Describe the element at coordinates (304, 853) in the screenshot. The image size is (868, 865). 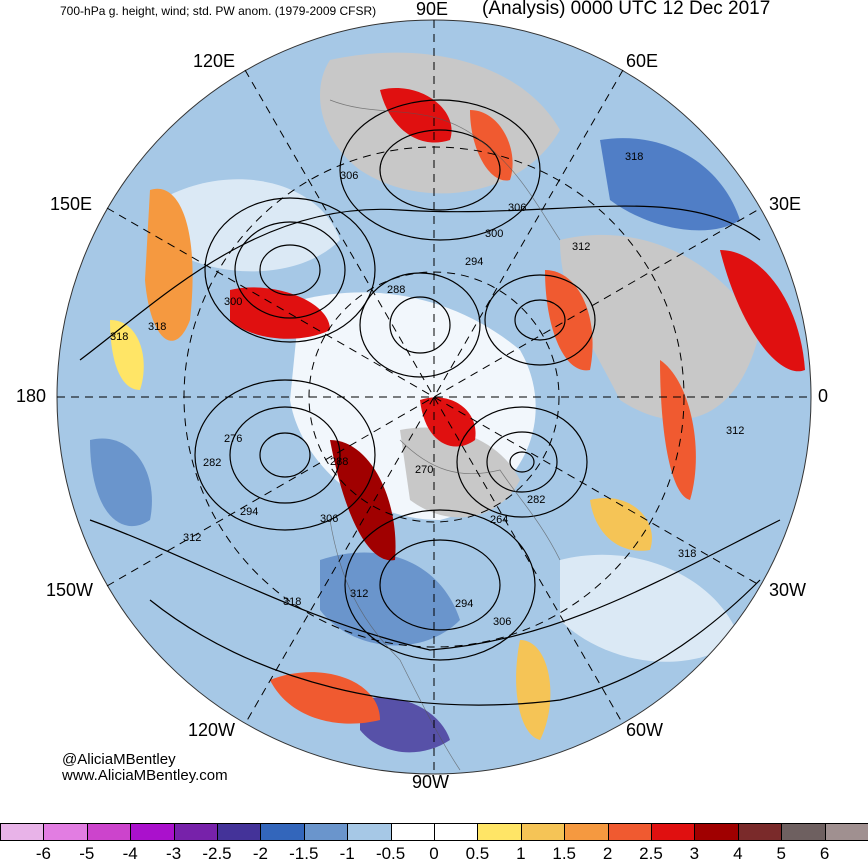
I see `colorbar-label: -1.5` at that location.